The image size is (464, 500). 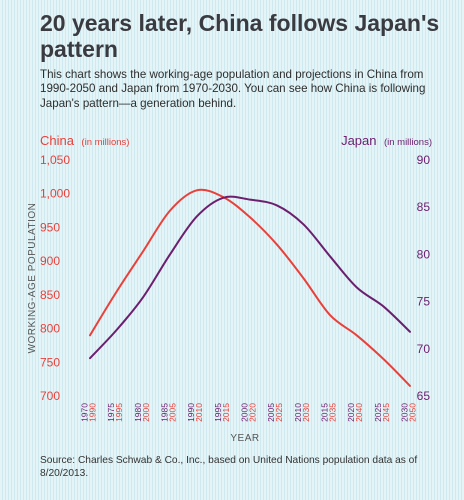 I want to click on left-tick-label: 950, so click(x=50, y=227).